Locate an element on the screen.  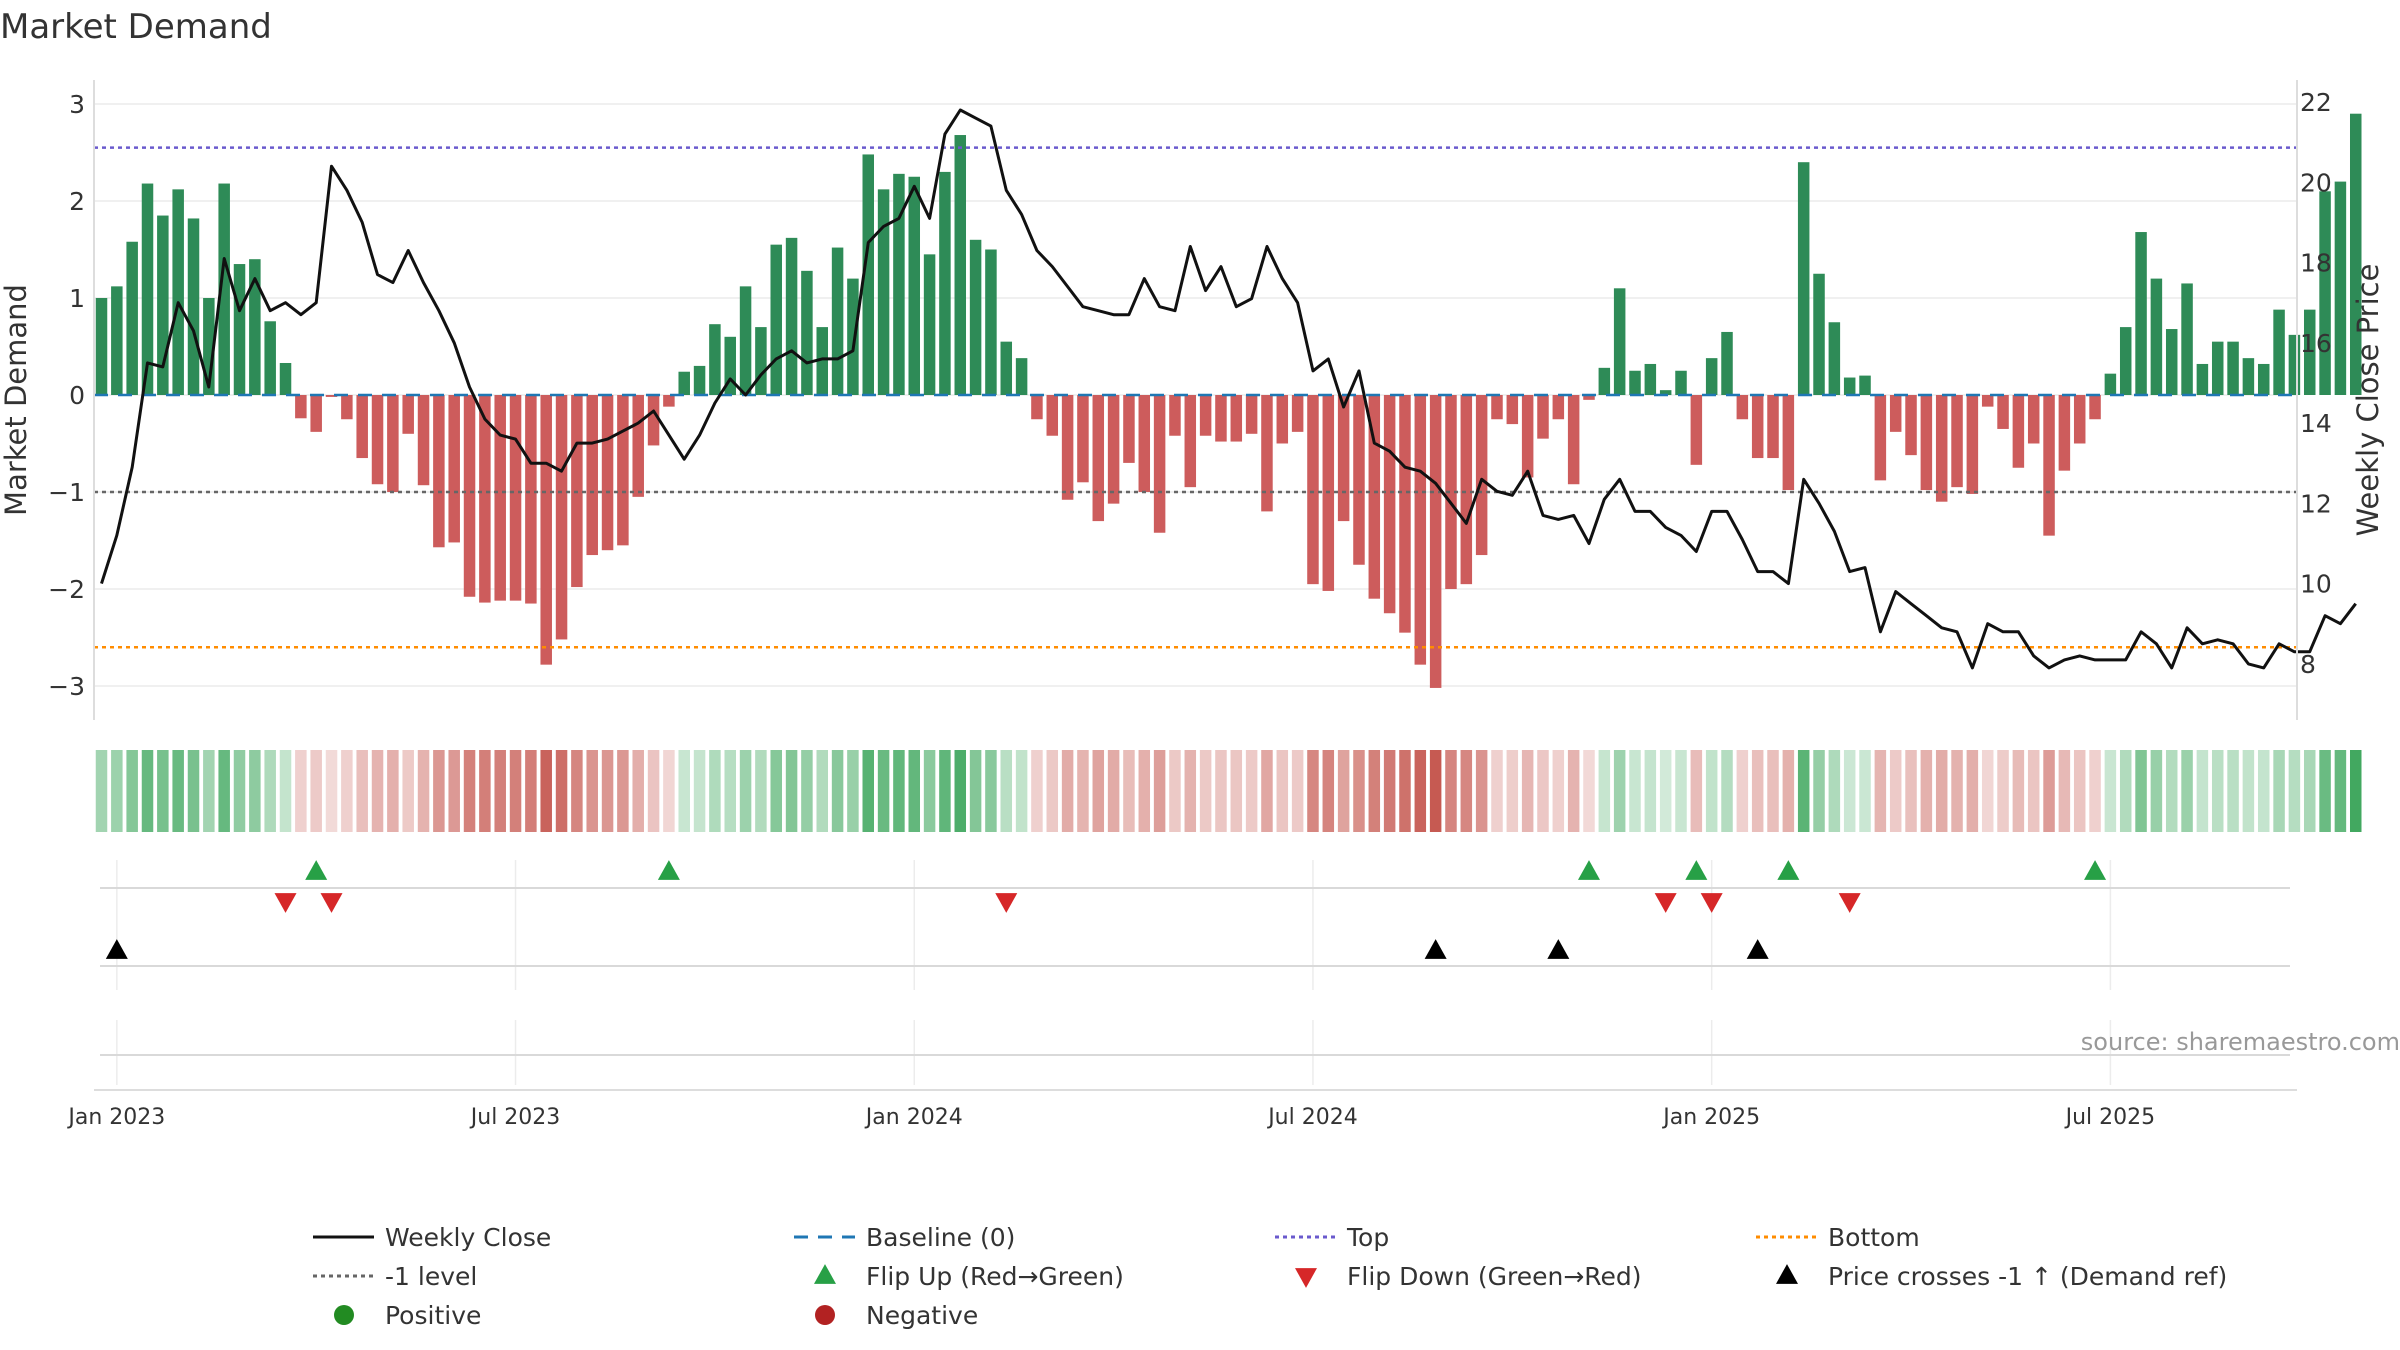
left-axis-label: Market Demand is located at coordinates (16, 400).